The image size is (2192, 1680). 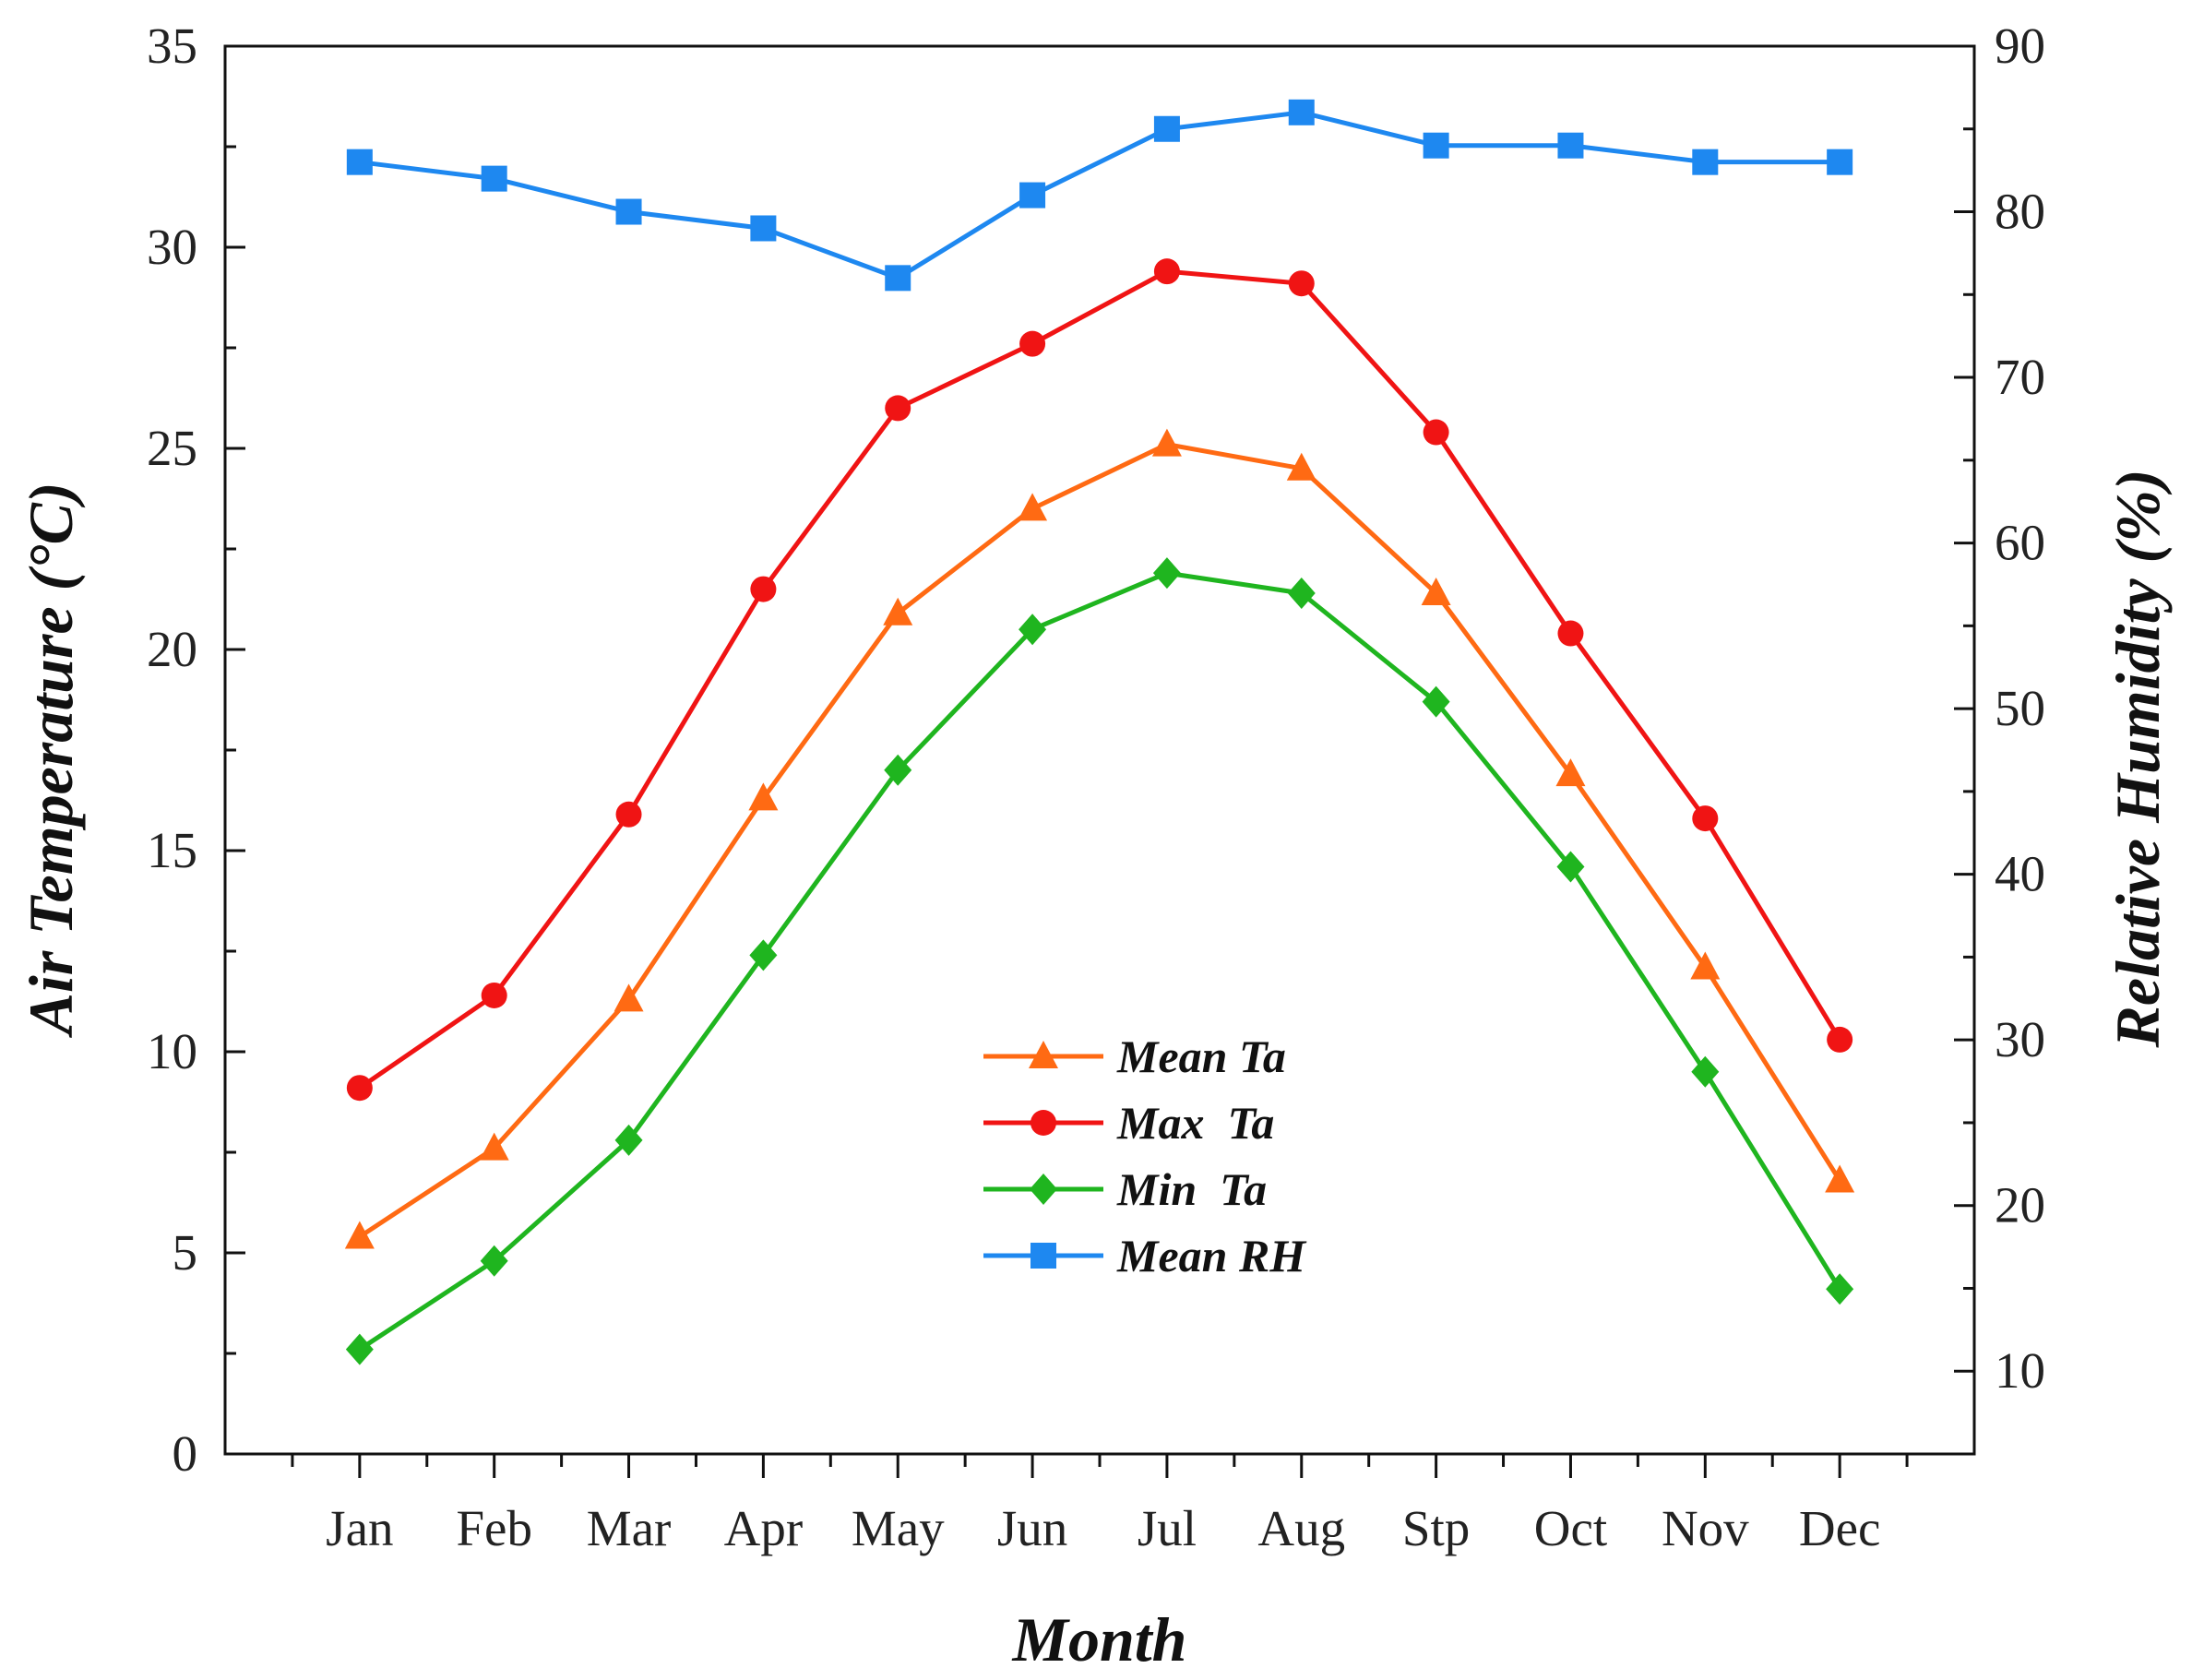 I want to click on y2-axis-title: Relative Humidity (%), so click(x=2138, y=759).